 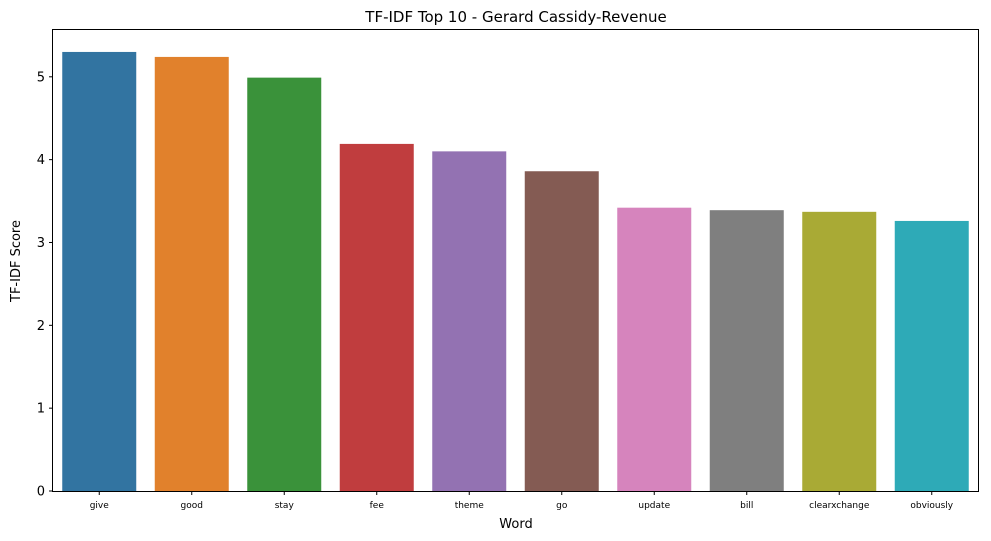 What do you see at coordinates (747, 350) in the screenshot?
I see `bar-bill` at bounding box center [747, 350].